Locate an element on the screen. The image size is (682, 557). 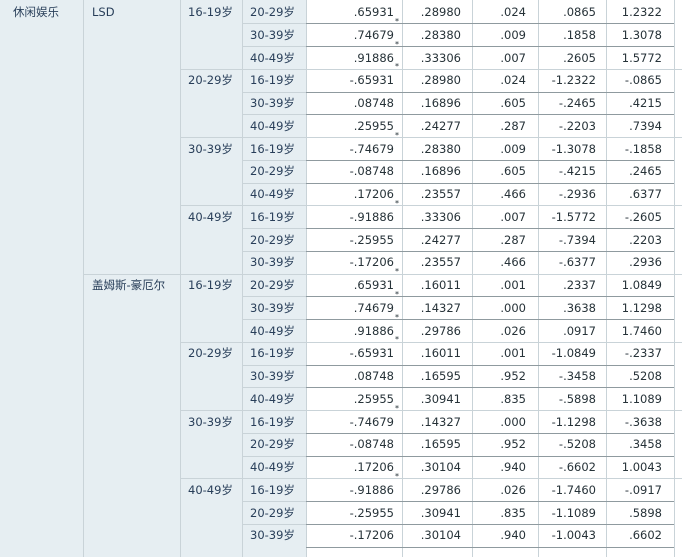
mean-difference-wrap: .74679 * is located at coordinates (376, 32).